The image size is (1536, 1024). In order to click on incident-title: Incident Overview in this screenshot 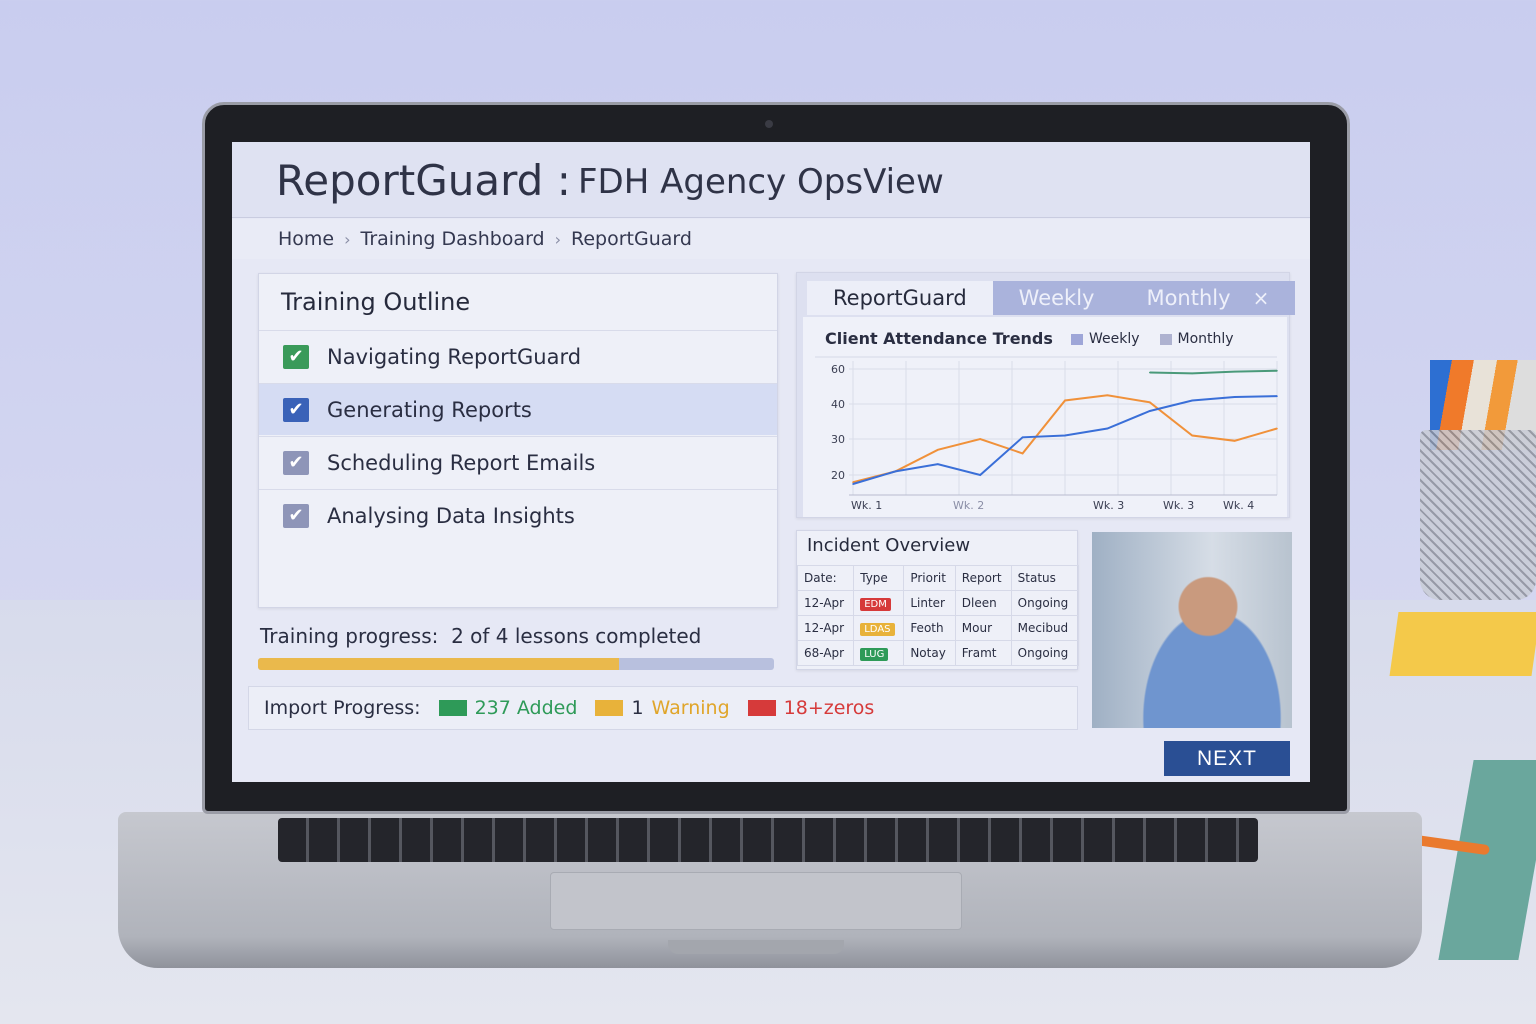, I will do `click(889, 545)`.